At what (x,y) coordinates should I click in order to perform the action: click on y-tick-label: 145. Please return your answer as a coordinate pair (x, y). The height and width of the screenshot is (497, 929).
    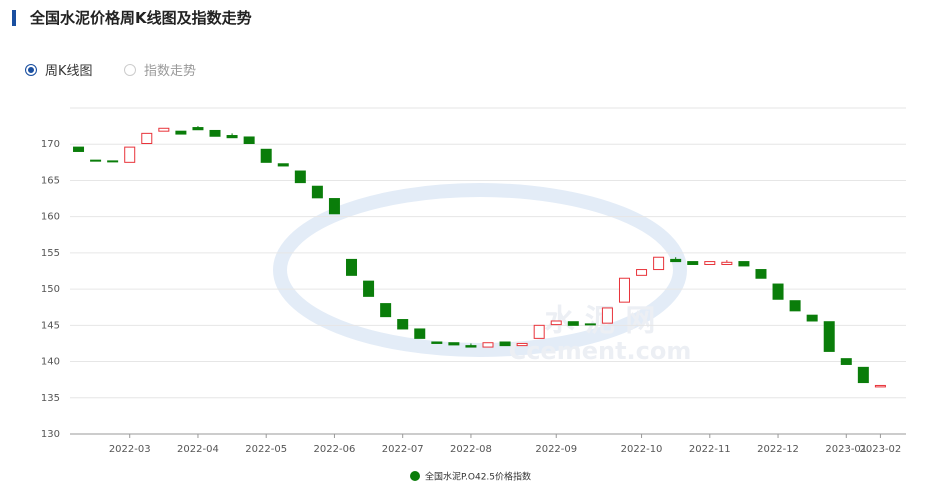
    Looking at the image, I should click on (50, 325).